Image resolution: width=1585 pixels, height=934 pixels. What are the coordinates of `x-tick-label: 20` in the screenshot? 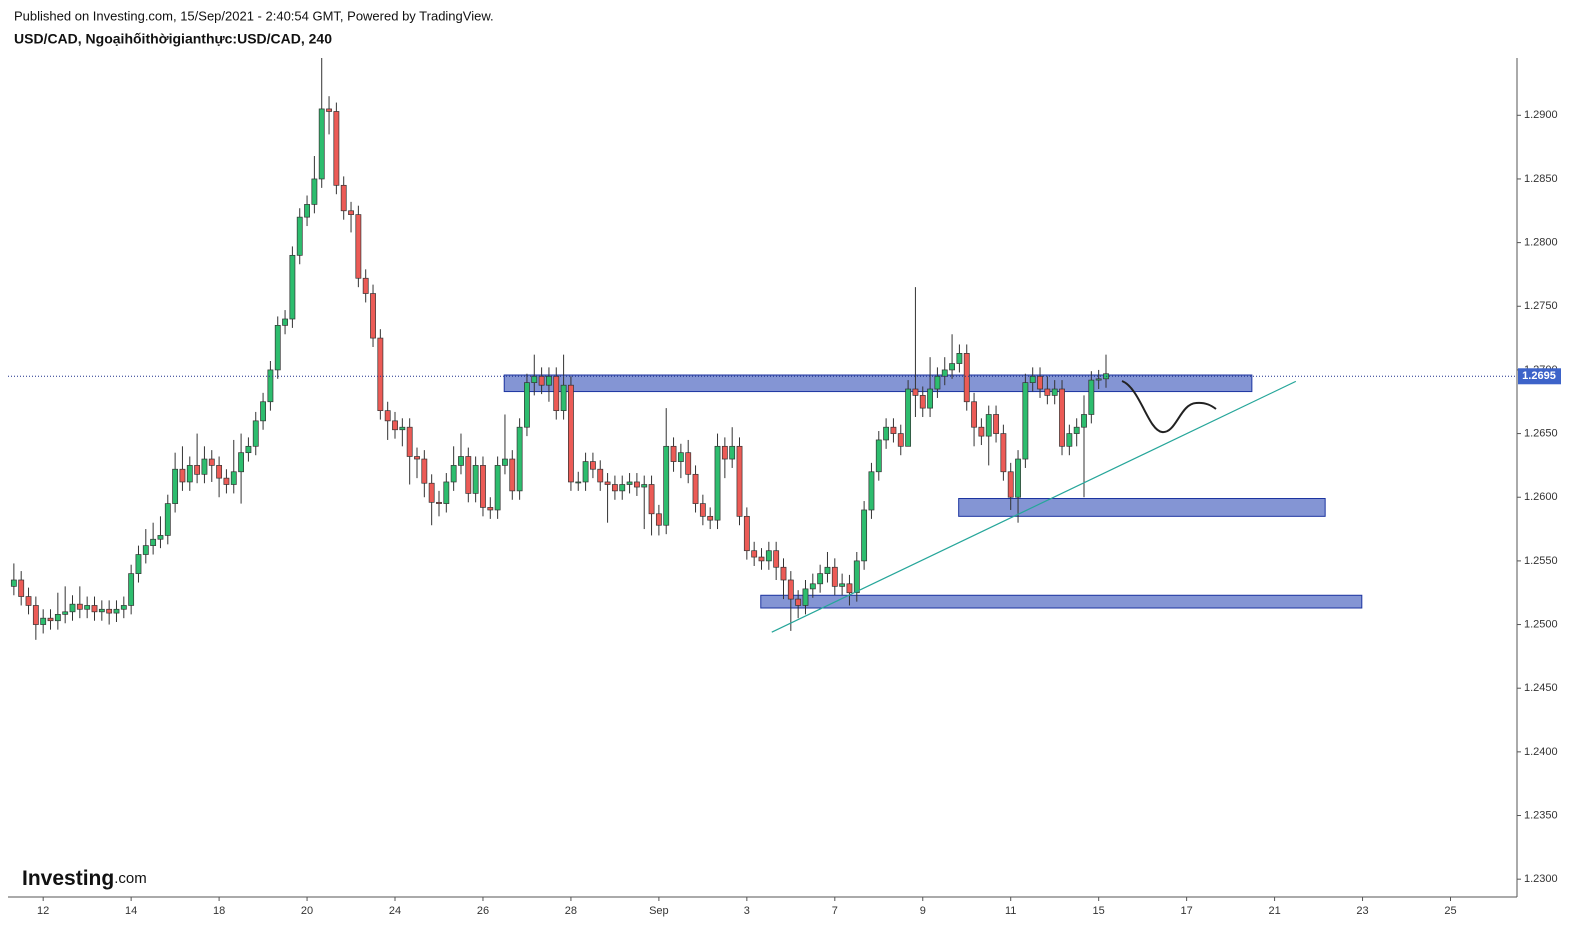 It's located at (307, 911).